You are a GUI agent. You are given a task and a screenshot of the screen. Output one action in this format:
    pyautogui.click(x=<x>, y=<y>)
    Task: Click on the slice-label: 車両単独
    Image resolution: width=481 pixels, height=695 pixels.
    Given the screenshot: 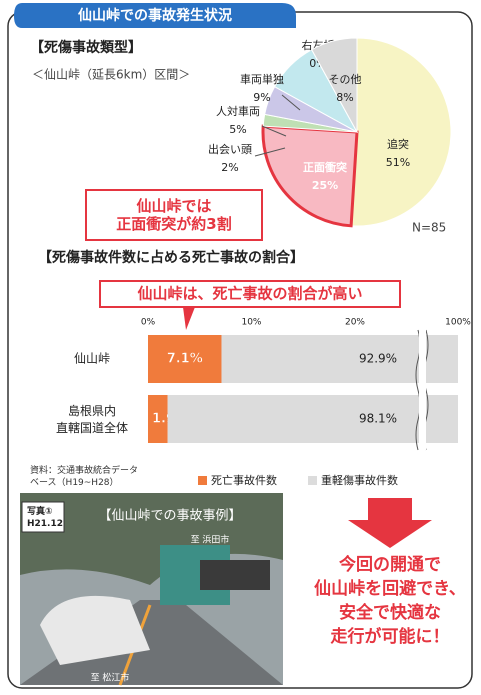 What is the action you would take?
    pyautogui.click(x=262, y=79)
    